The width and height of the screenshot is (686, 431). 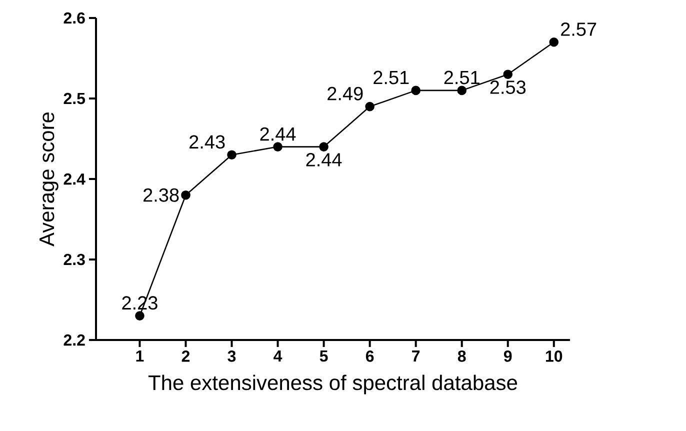 I want to click on x-tick-label: 3, so click(x=232, y=356).